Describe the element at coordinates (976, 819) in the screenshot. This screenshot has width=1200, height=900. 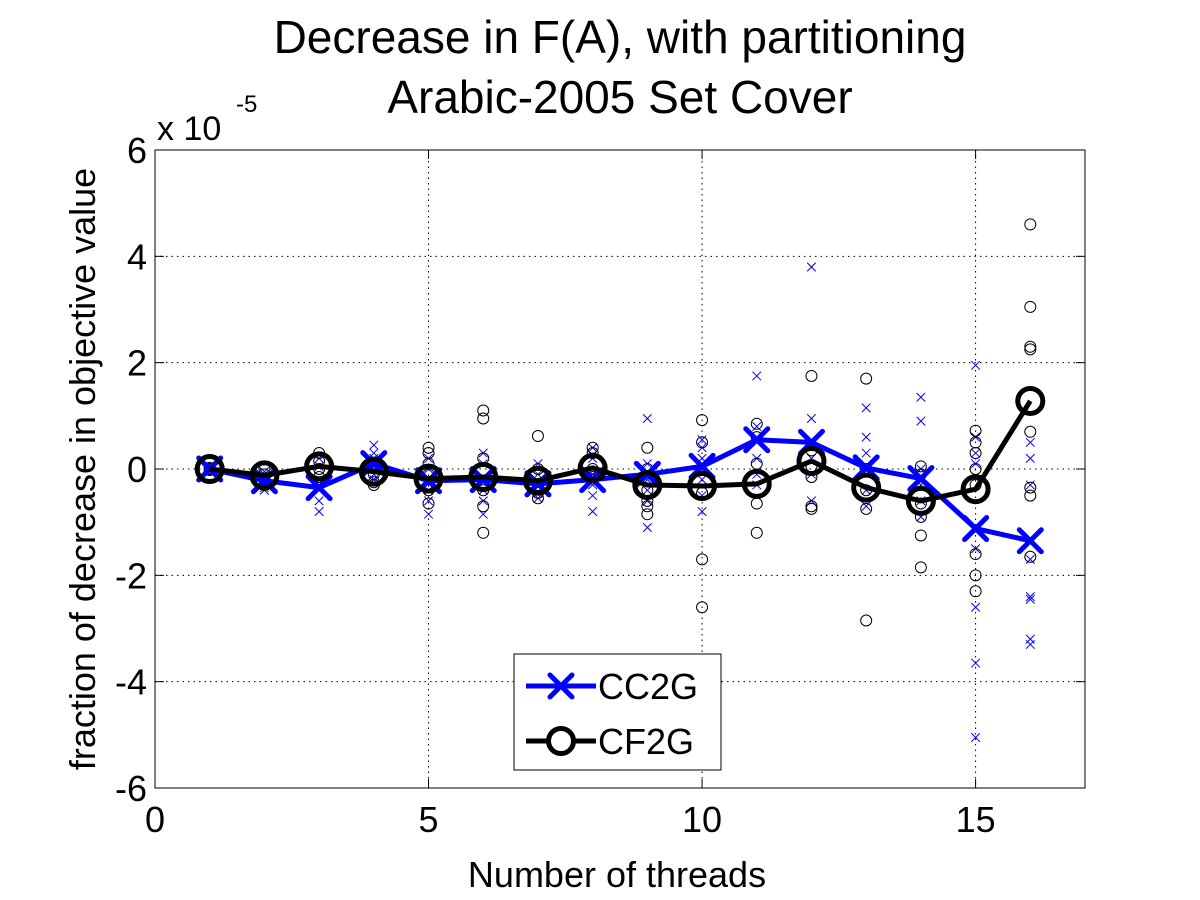
I see `x-tick-label: 15` at that location.